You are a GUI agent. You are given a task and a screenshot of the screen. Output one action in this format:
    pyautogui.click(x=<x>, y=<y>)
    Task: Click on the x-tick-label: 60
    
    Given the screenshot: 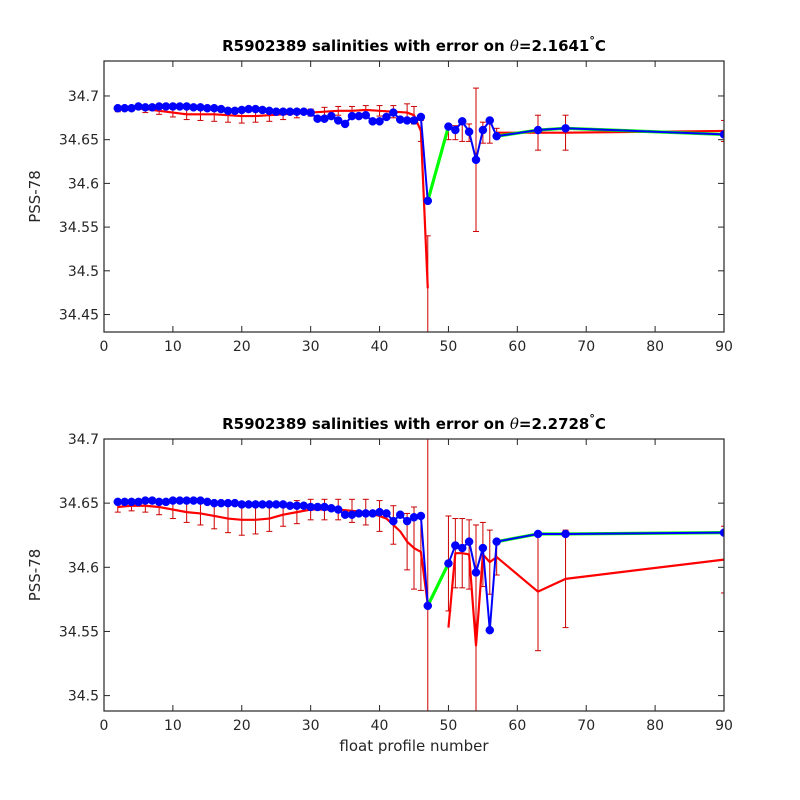 What is the action you would take?
    pyautogui.click(x=517, y=726)
    